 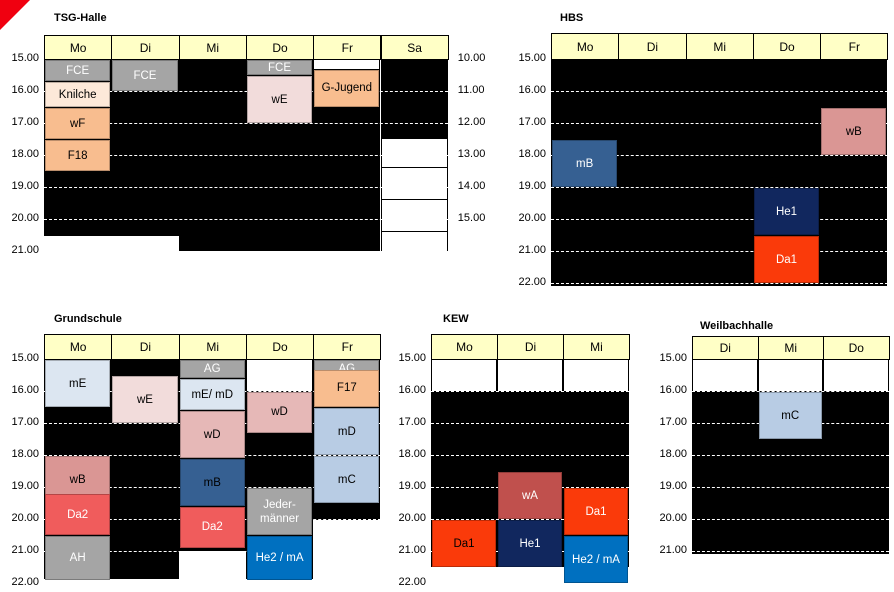 What do you see at coordinates (212, 395) in the screenshot?
I see `training-block: mE/ mD` at bounding box center [212, 395].